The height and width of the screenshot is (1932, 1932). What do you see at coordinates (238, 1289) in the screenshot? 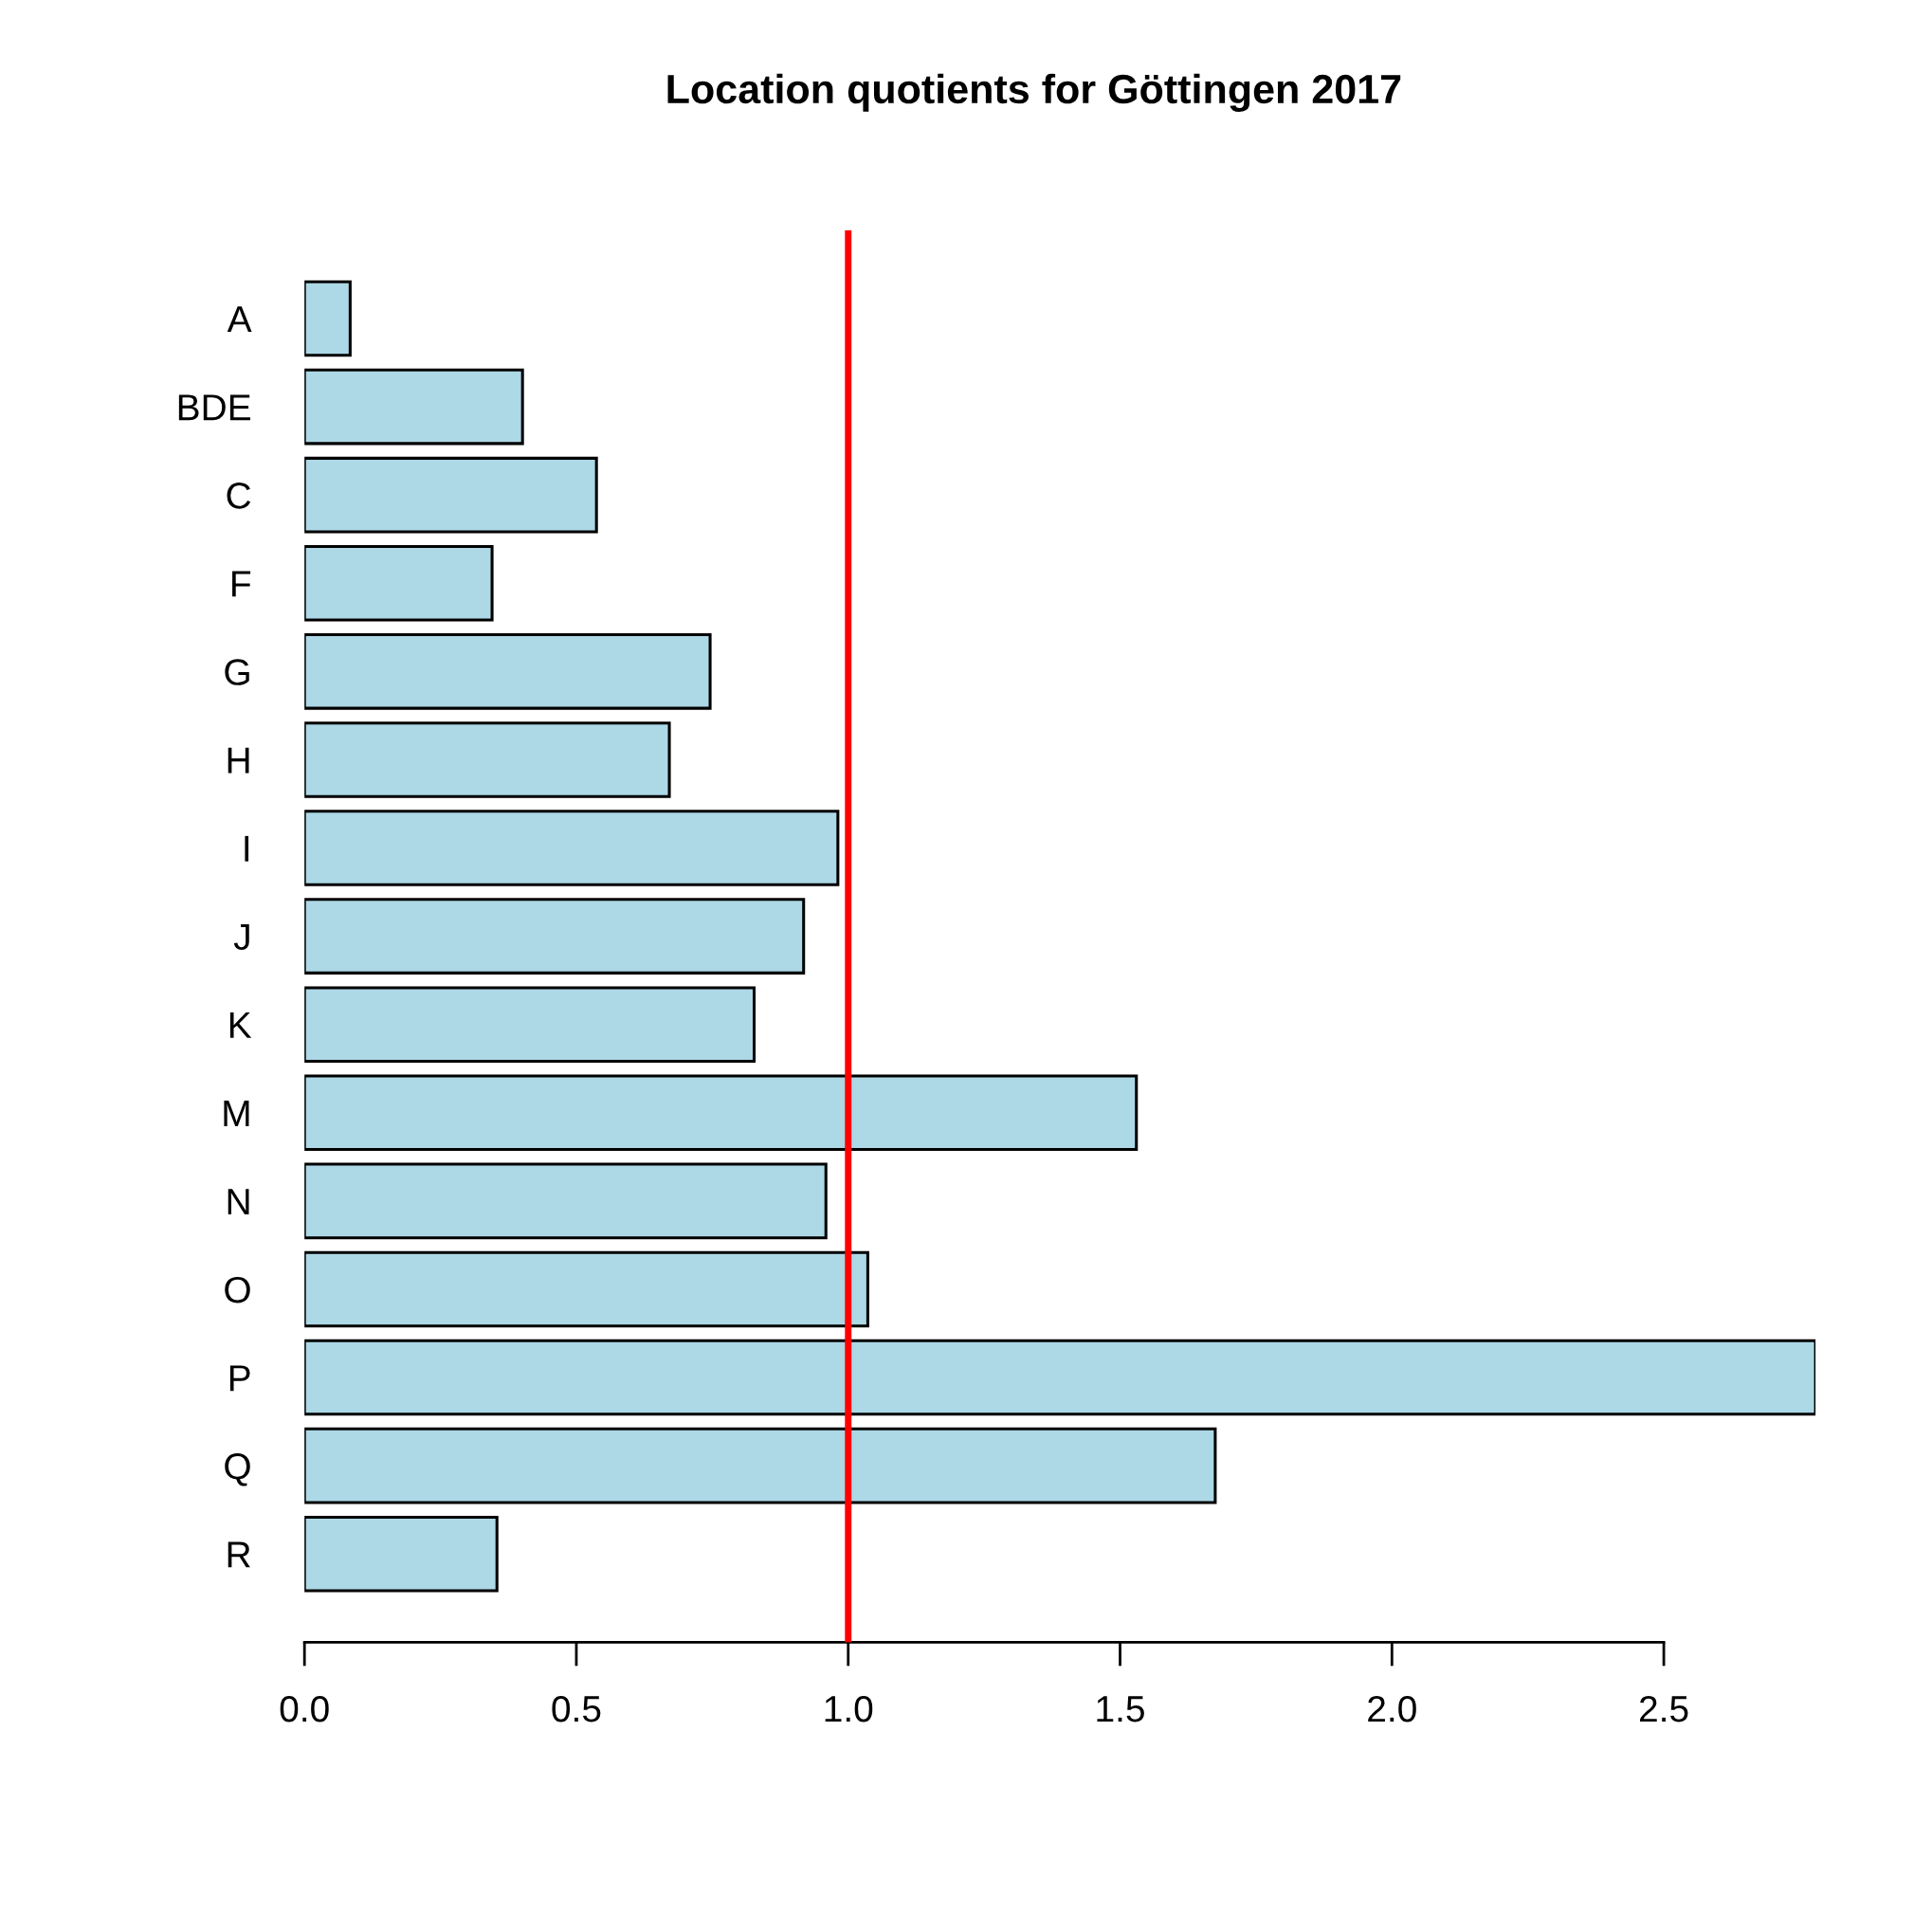
I see `y-tick-label: O` at bounding box center [238, 1289].